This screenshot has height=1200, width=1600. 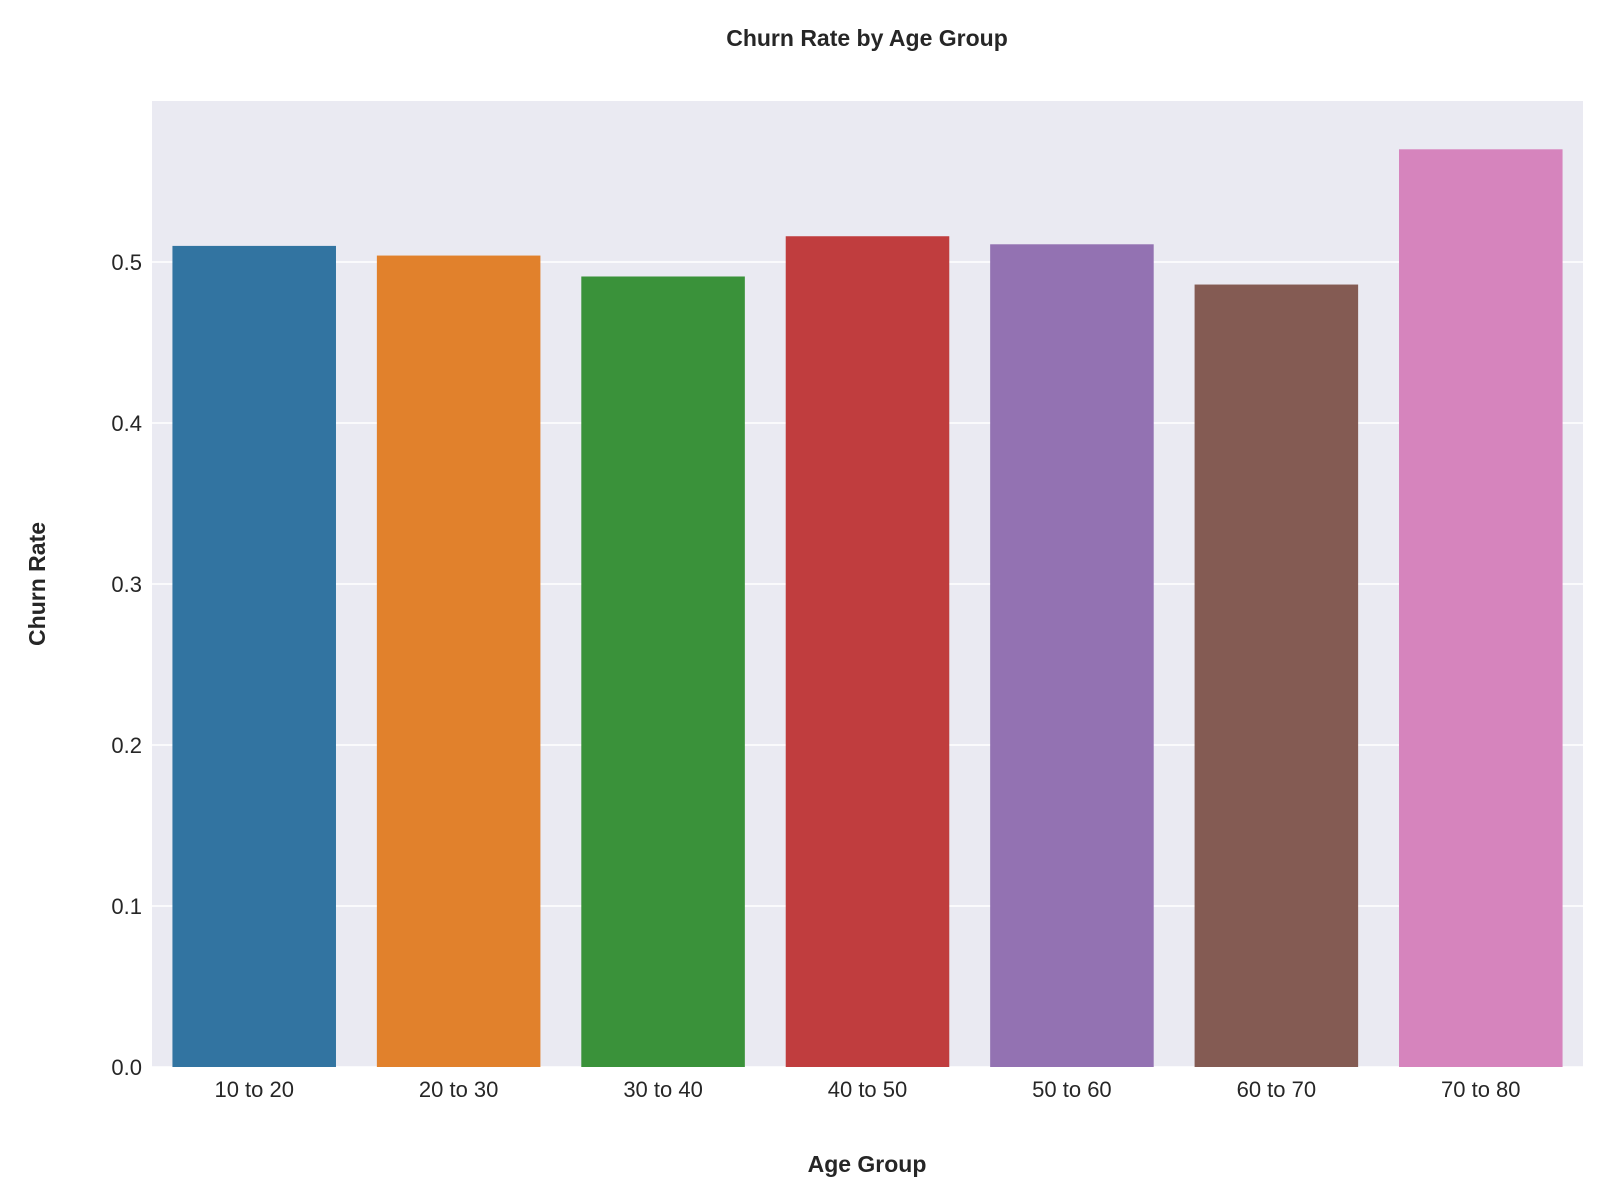 What do you see at coordinates (867, 38) in the screenshot?
I see `chart-title: Churn Rate by Age Group` at bounding box center [867, 38].